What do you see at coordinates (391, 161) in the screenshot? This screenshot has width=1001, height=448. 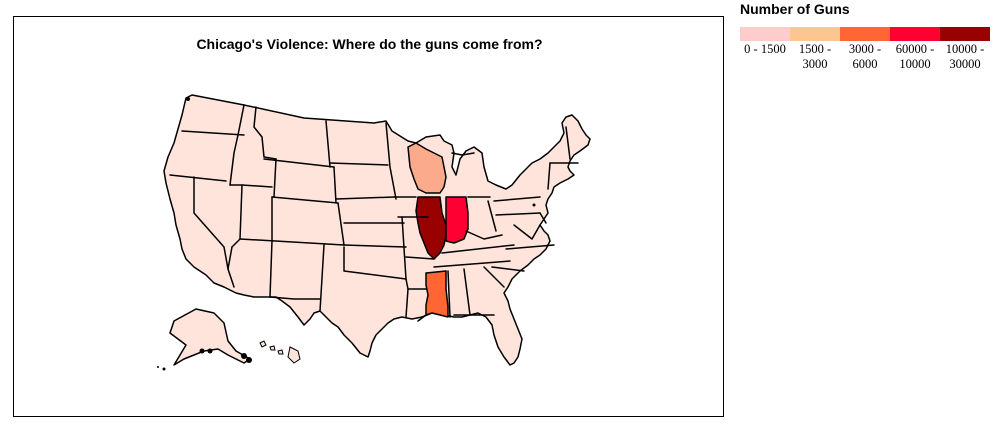 I see `border-dakota-mn` at bounding box center [391, 161].